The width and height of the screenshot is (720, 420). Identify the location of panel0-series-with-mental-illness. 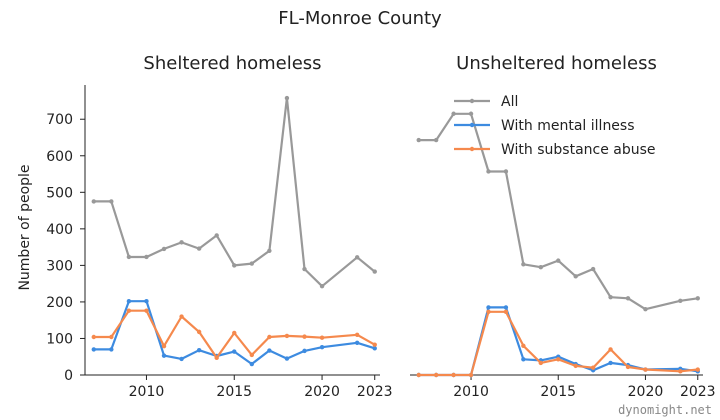
(234, 332).